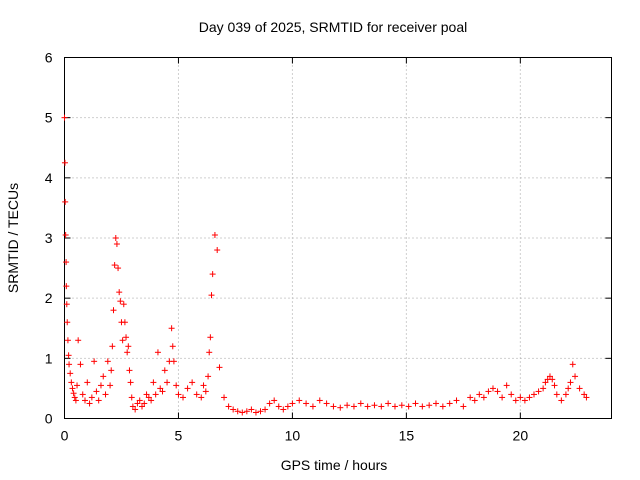 The image size is (640, 480). What do you see at coordinates (49, 58) in the screenshot?
I see `y-tick-label: 6` at bounding box center [49, 58].